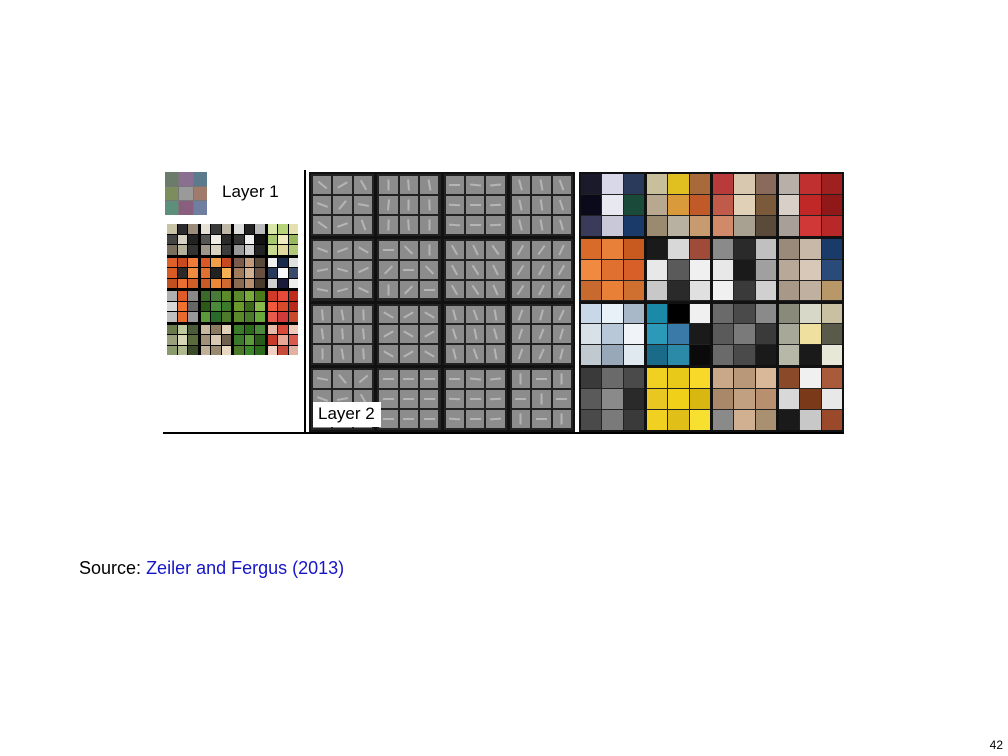 Image resolution: width=1008 pixels, height=756 pixels. Describe the element at coordinates (305, 301) in the screenshot. I see `figure-divider` at that location.